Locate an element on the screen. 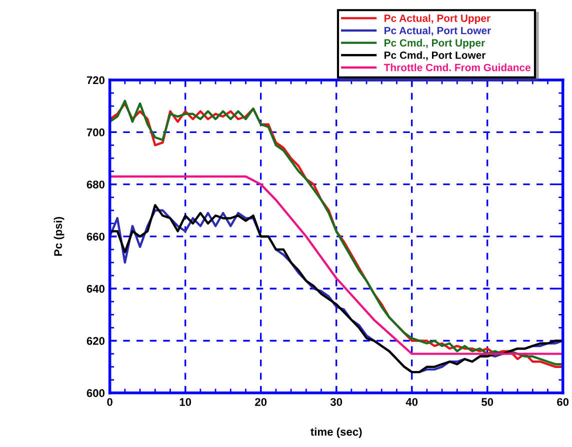  legend-label: Pc Actual, Port Lower is located at coordinates (437, 31).